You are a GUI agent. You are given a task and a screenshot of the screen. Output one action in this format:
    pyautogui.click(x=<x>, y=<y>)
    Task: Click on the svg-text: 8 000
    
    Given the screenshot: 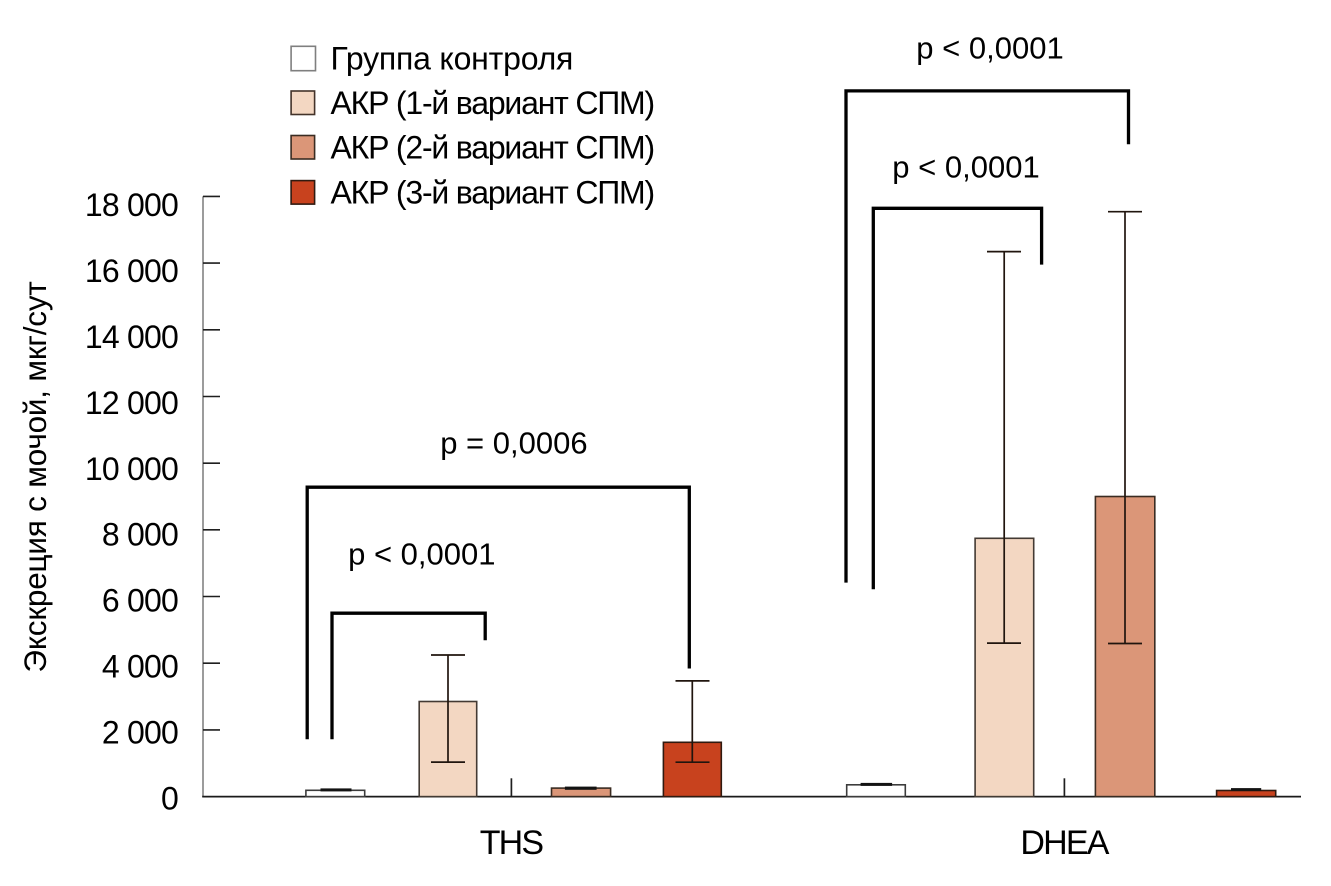 What is the action you would take?
    pyautogui.click(x=140, y=535)
    